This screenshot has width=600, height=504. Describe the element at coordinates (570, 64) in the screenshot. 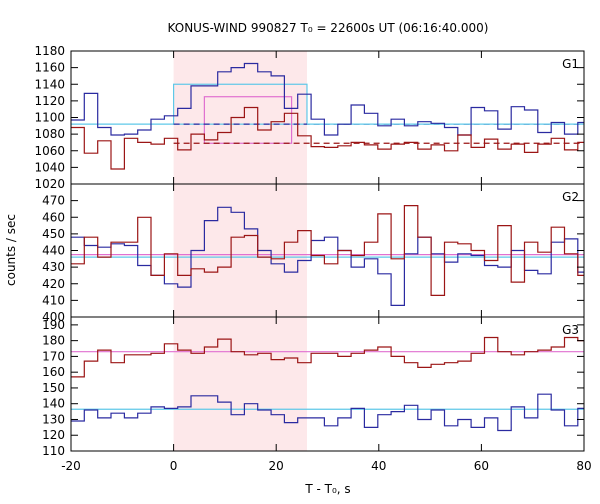

I see `panel-g1-label: G1` at that location.